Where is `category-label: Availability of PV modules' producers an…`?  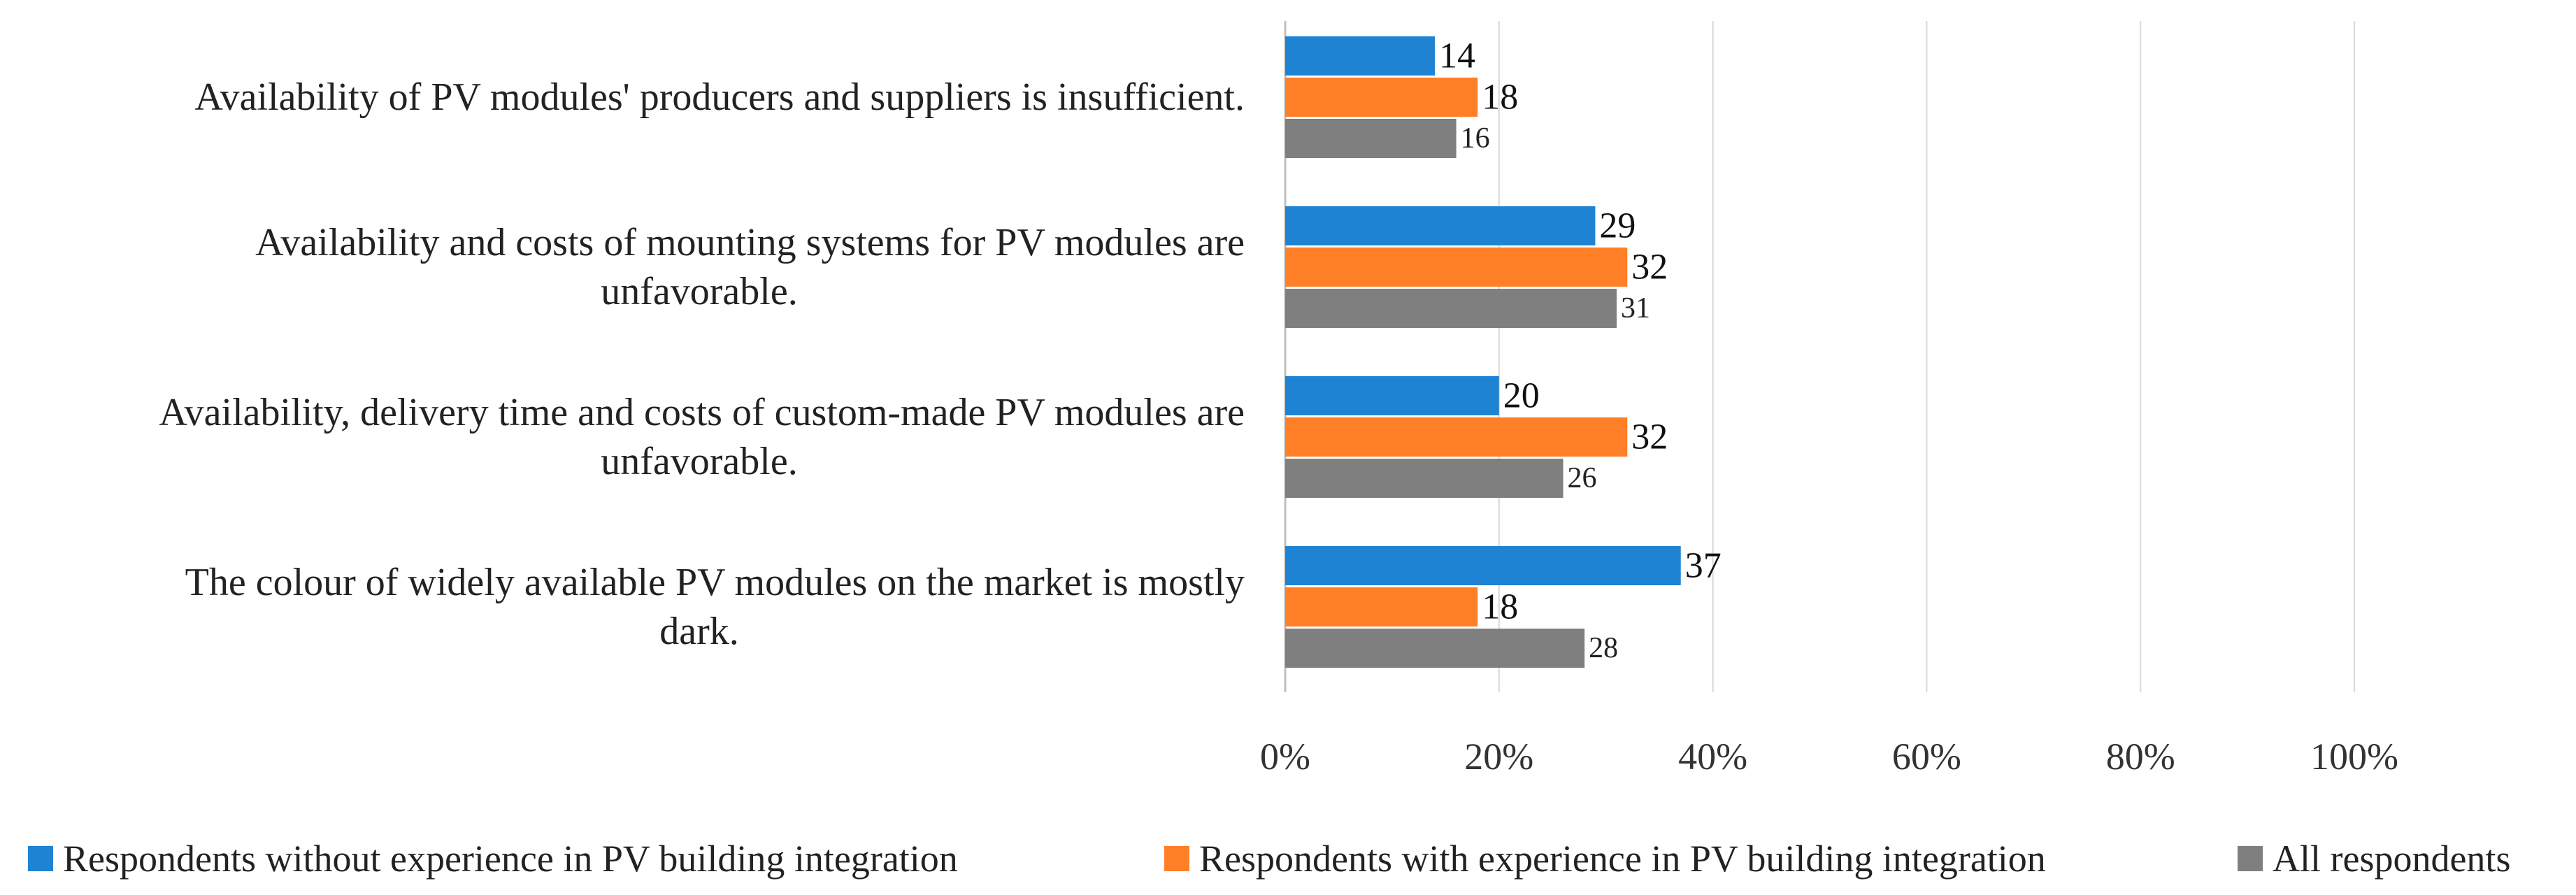
category-label: Availability of PV modules' producers an… is located at coordinates (719, 98).